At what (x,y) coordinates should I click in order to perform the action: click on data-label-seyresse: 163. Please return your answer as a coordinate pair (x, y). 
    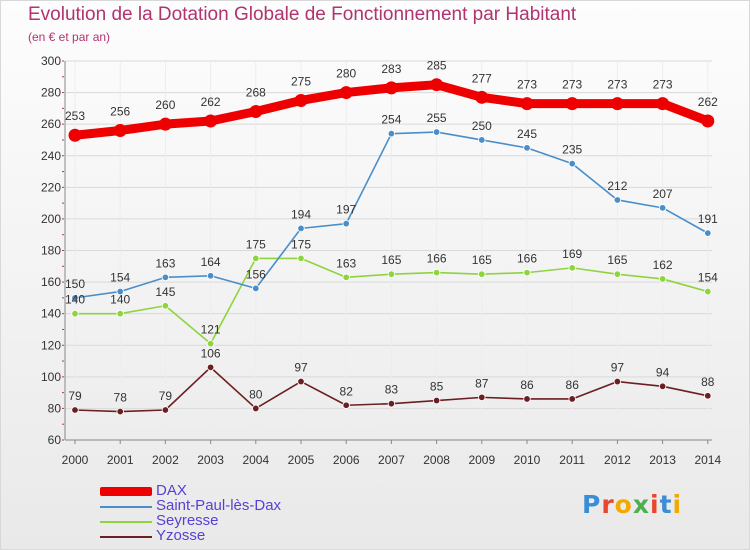
    Looking at the image, I should click on (346, 263).